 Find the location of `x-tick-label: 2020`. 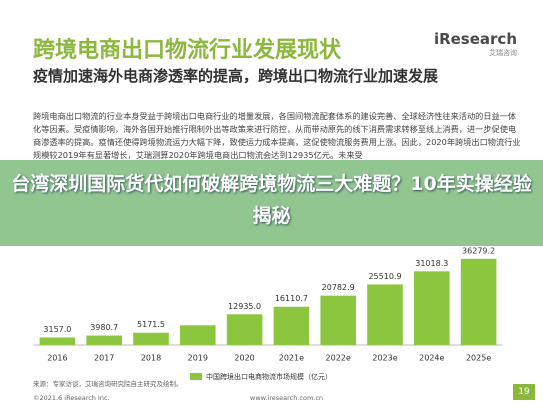

x-tick-label: 2020 is located at coordinates (244, 358).